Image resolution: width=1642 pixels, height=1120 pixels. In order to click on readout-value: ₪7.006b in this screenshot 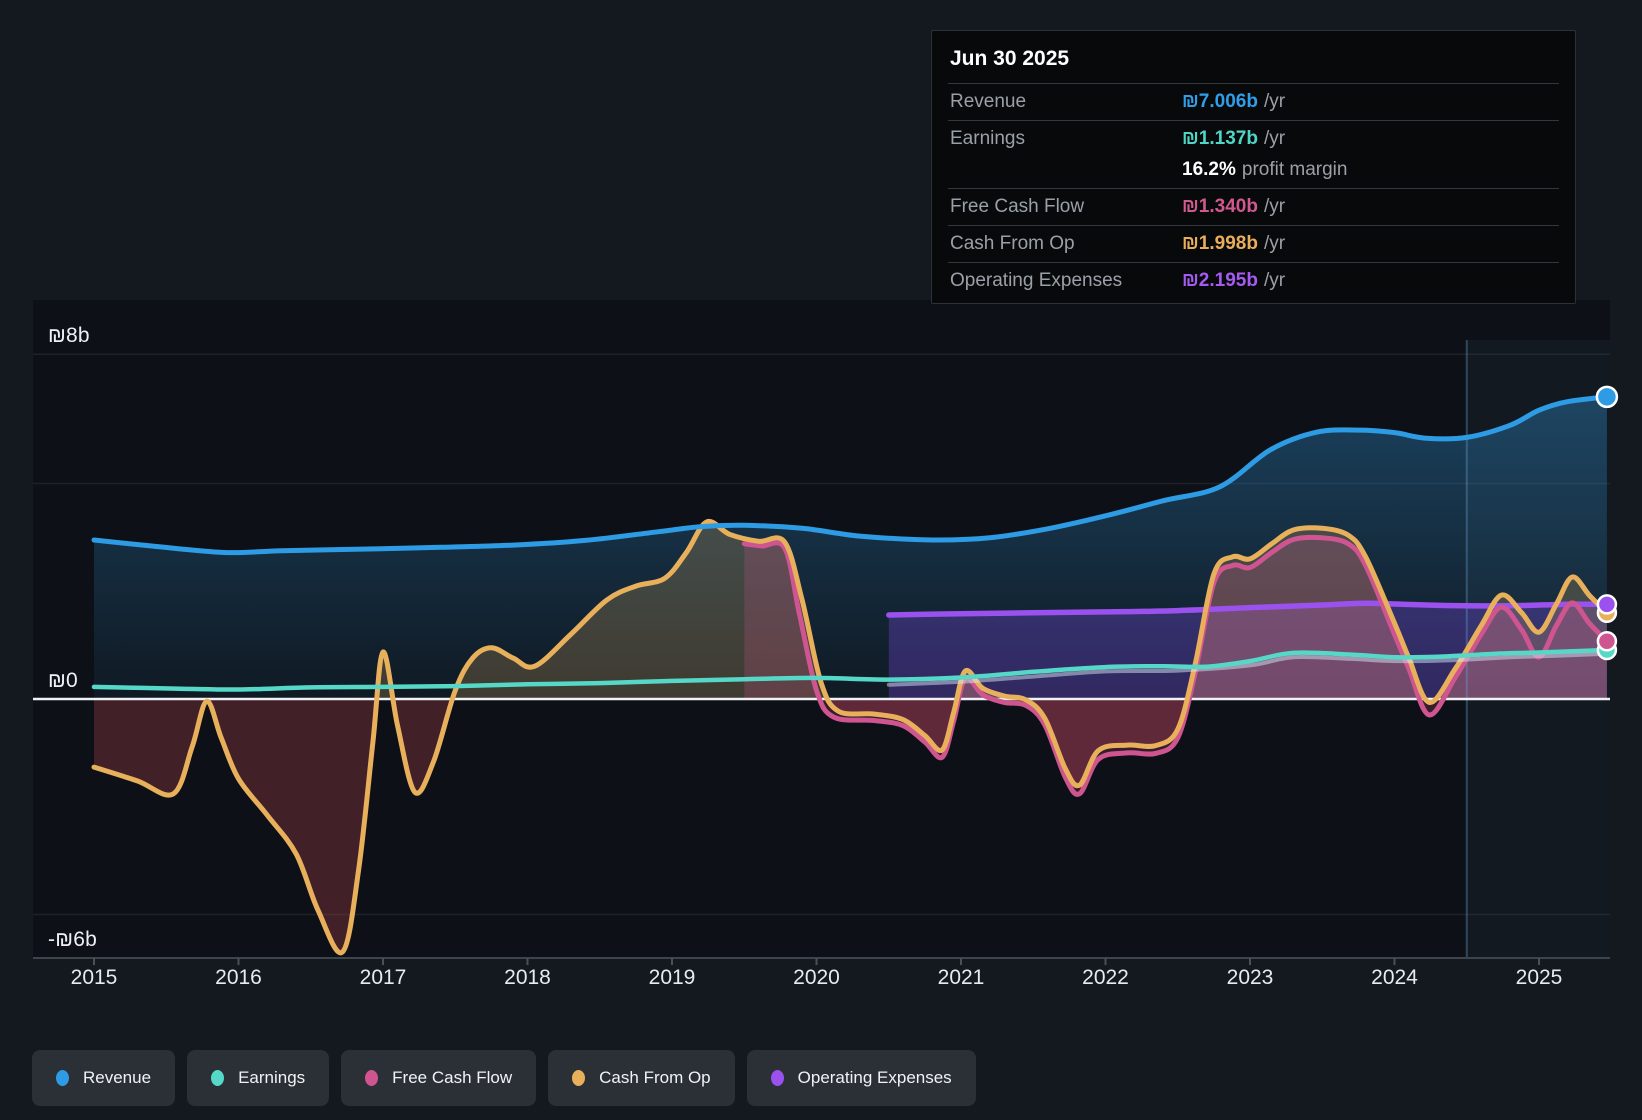, I will do `click(1220, 101)`.